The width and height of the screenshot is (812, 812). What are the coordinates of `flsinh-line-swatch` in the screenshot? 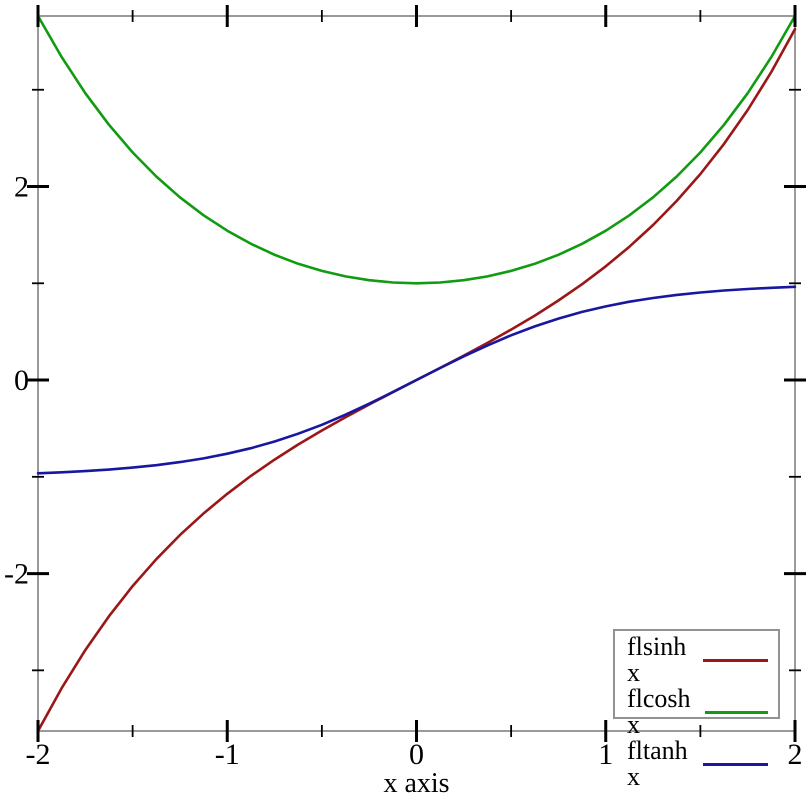 It's located at (735, 660).